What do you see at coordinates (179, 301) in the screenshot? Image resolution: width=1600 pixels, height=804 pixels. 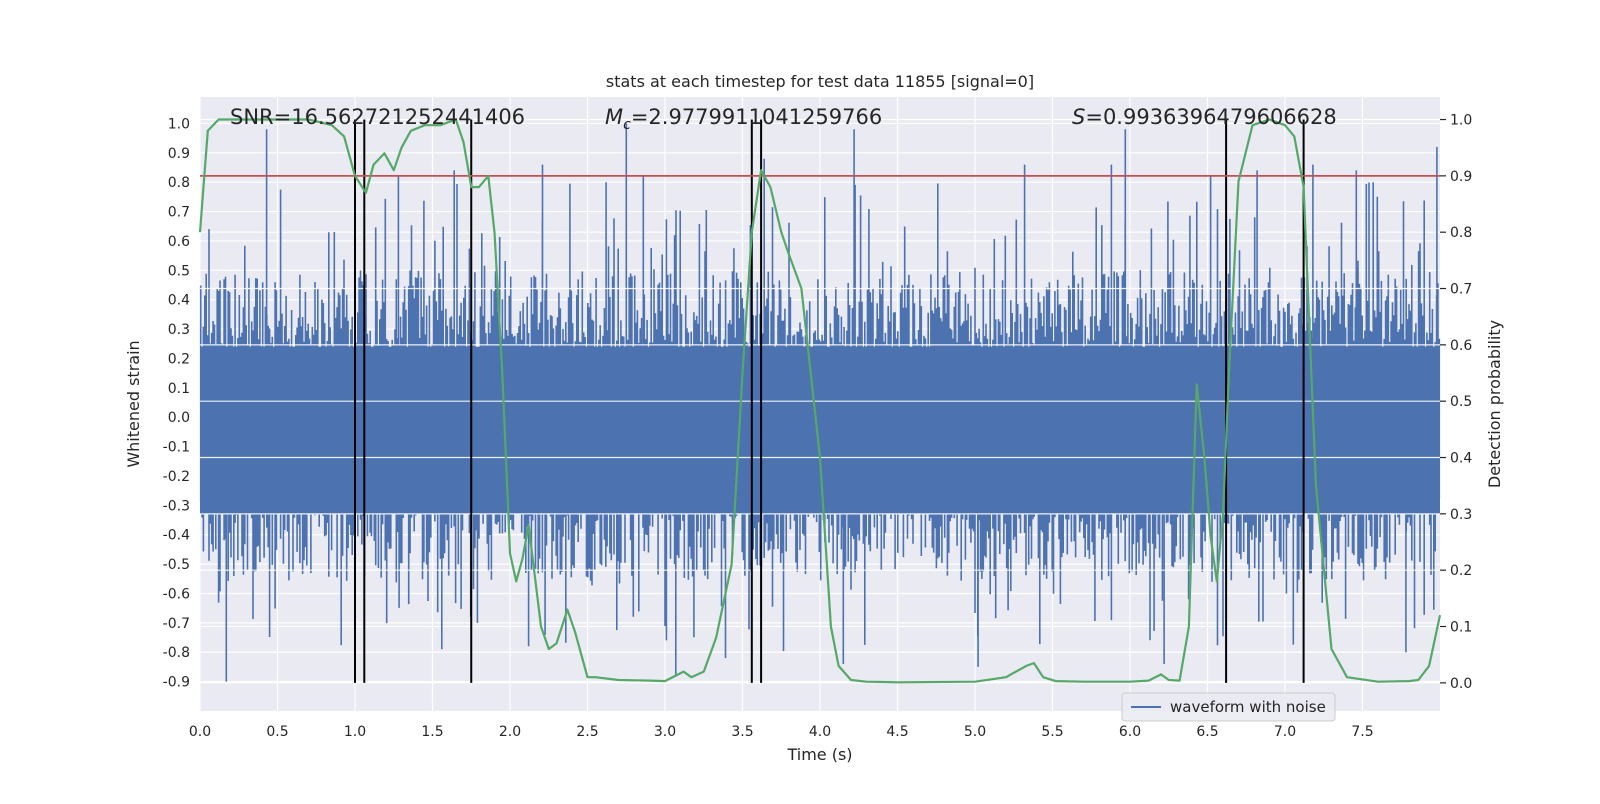 I see `y-tick-label: 0.4` at bounding box center [179, 301].